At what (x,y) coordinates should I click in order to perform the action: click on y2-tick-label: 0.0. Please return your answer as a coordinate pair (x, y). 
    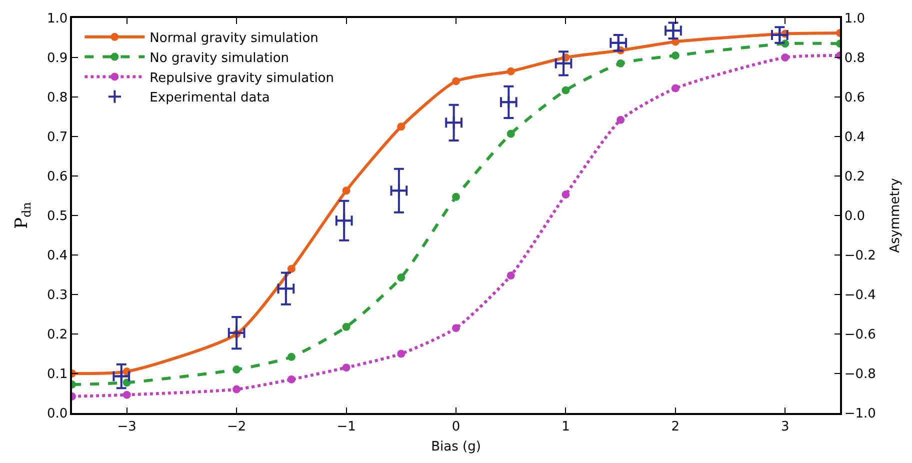
    Looking at the image, I should click on (855, 216).